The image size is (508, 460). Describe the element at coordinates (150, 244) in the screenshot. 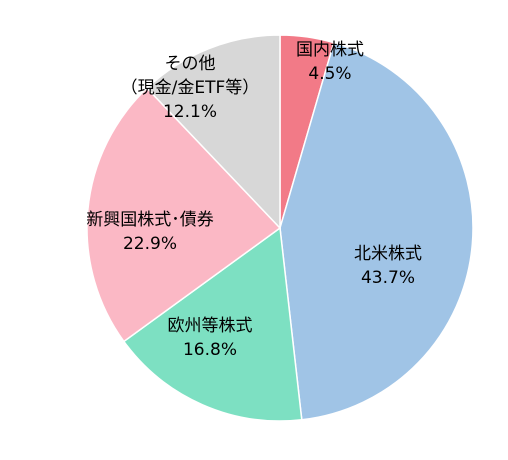

I see `slice-value-label: 22.9%` at that location.